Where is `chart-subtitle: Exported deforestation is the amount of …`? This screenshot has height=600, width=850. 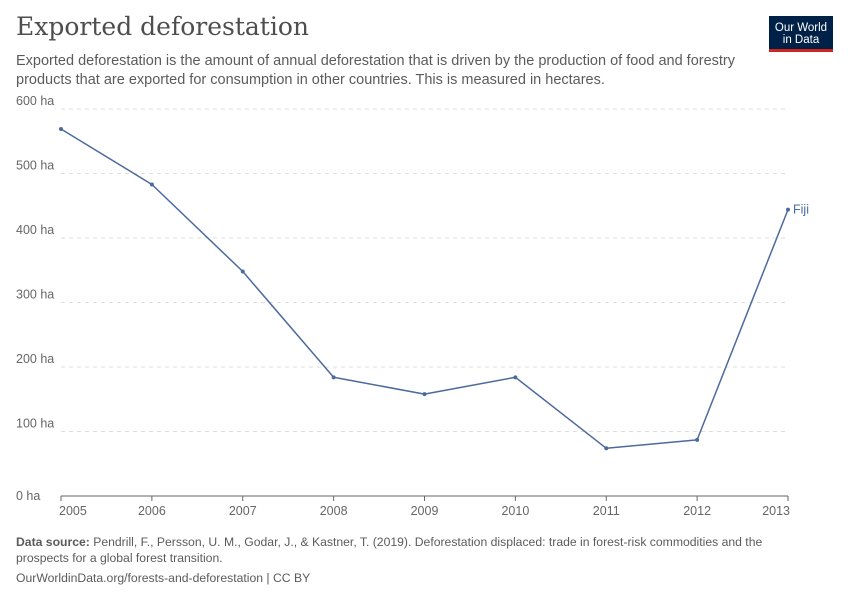
chart-subtitle: Exported deforestation is the amount of … is located at coordinates (376, 70).